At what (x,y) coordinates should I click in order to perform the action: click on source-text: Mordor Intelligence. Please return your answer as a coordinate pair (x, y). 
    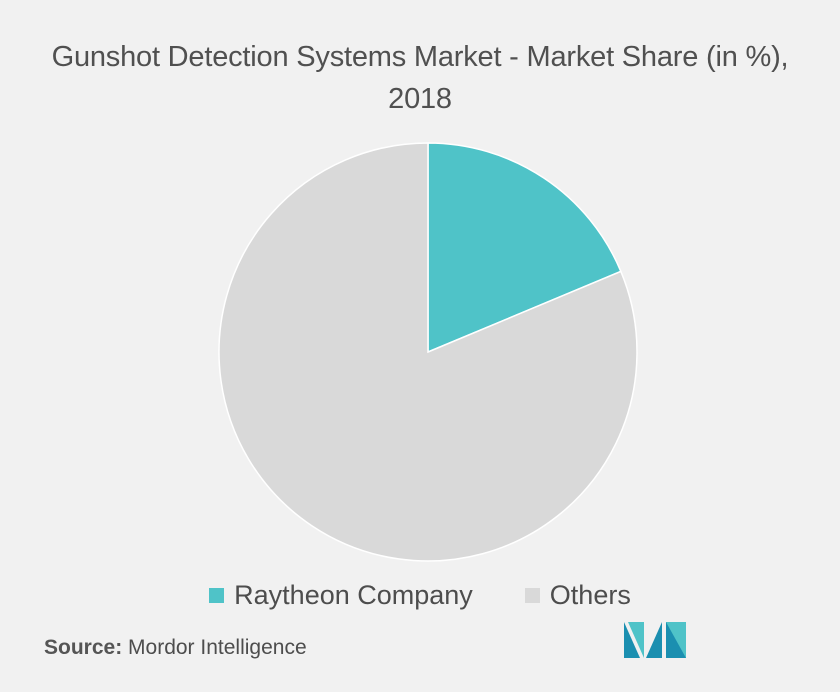
    Looking at the image, I should click on (217, 647).